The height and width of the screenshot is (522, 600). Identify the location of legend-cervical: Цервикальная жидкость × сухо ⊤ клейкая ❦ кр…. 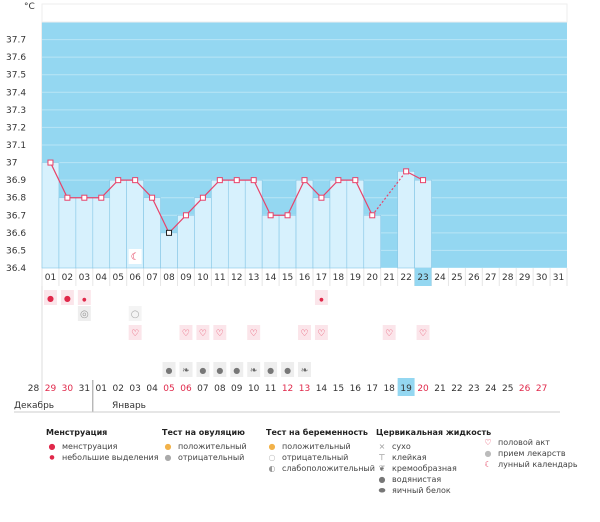
(433, 462).